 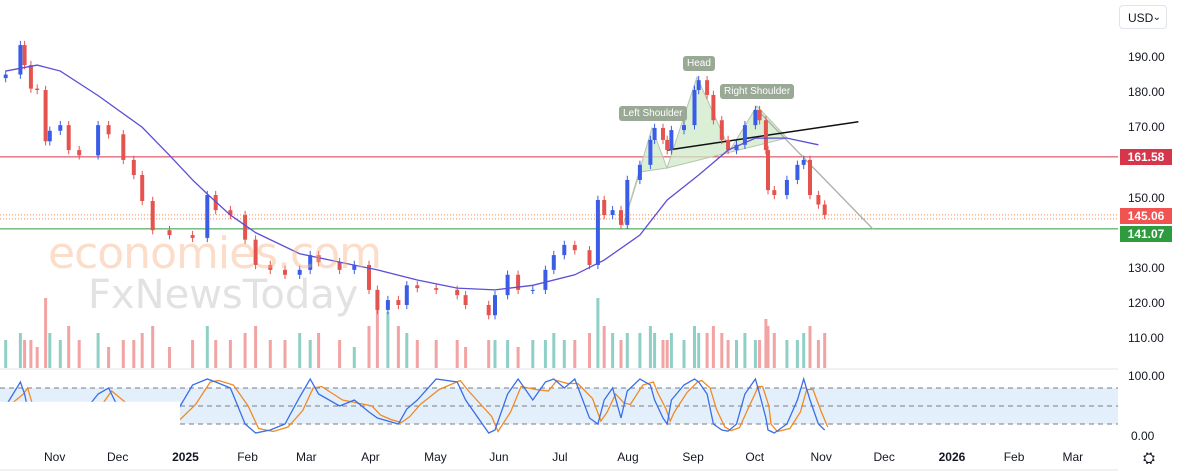 What do you see at coordinates (1156, 17) in the screenshot?
I see `chevron-down-icon: ⌄` at bounding box center [1156, 17].